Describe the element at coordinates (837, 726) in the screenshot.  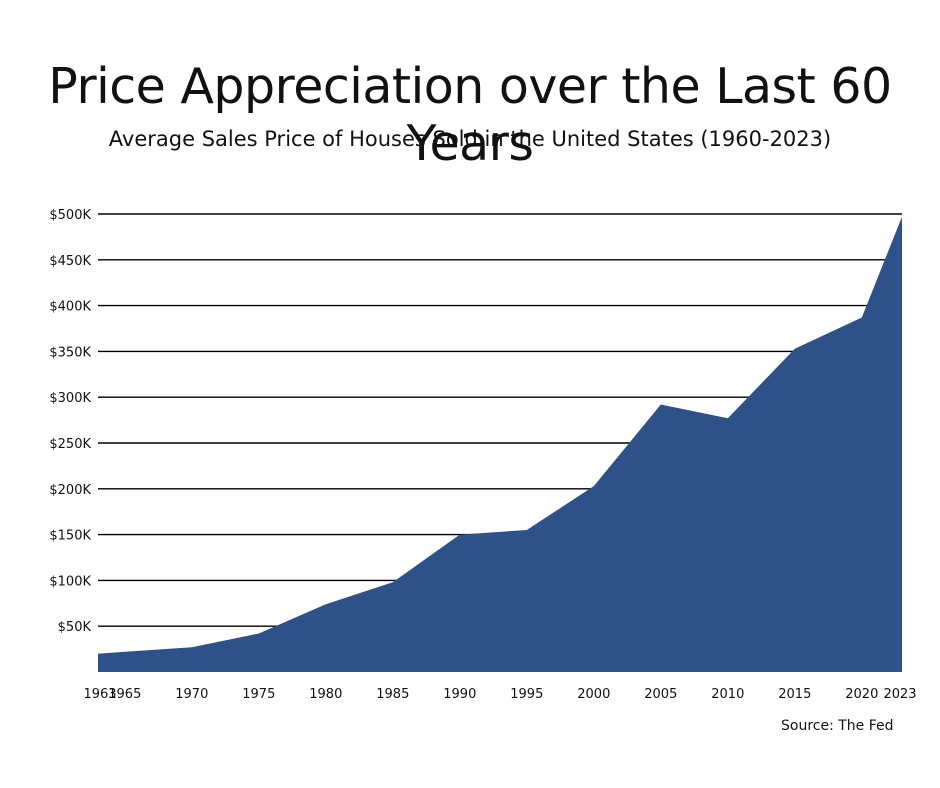
I see `source-note: Source: The Fed` at that location.